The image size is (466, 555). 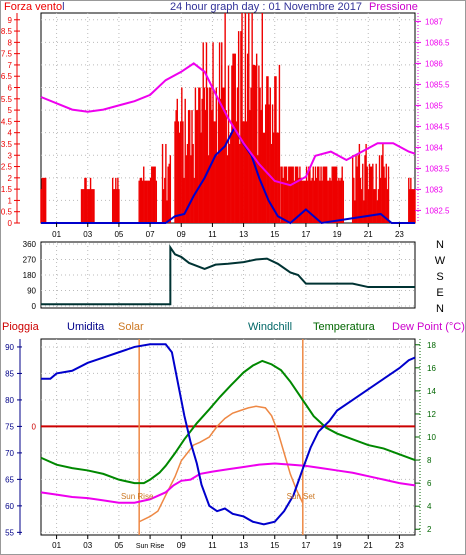 What do you see at coordinates (305, 545) in the screenshot?
I see `time-tick: 17` at bounding box center [305, 545].